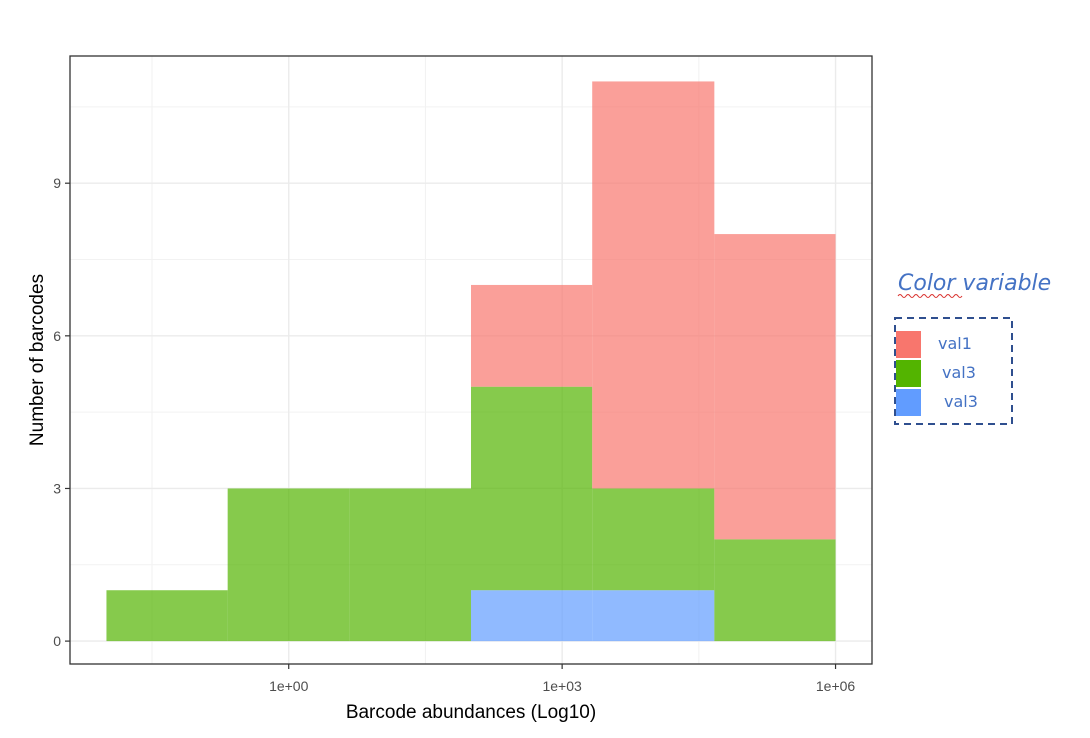  Describe the element at coordinates (289, 686) in the screenshot. I see `x-tick-label: 1e+00` at that location.